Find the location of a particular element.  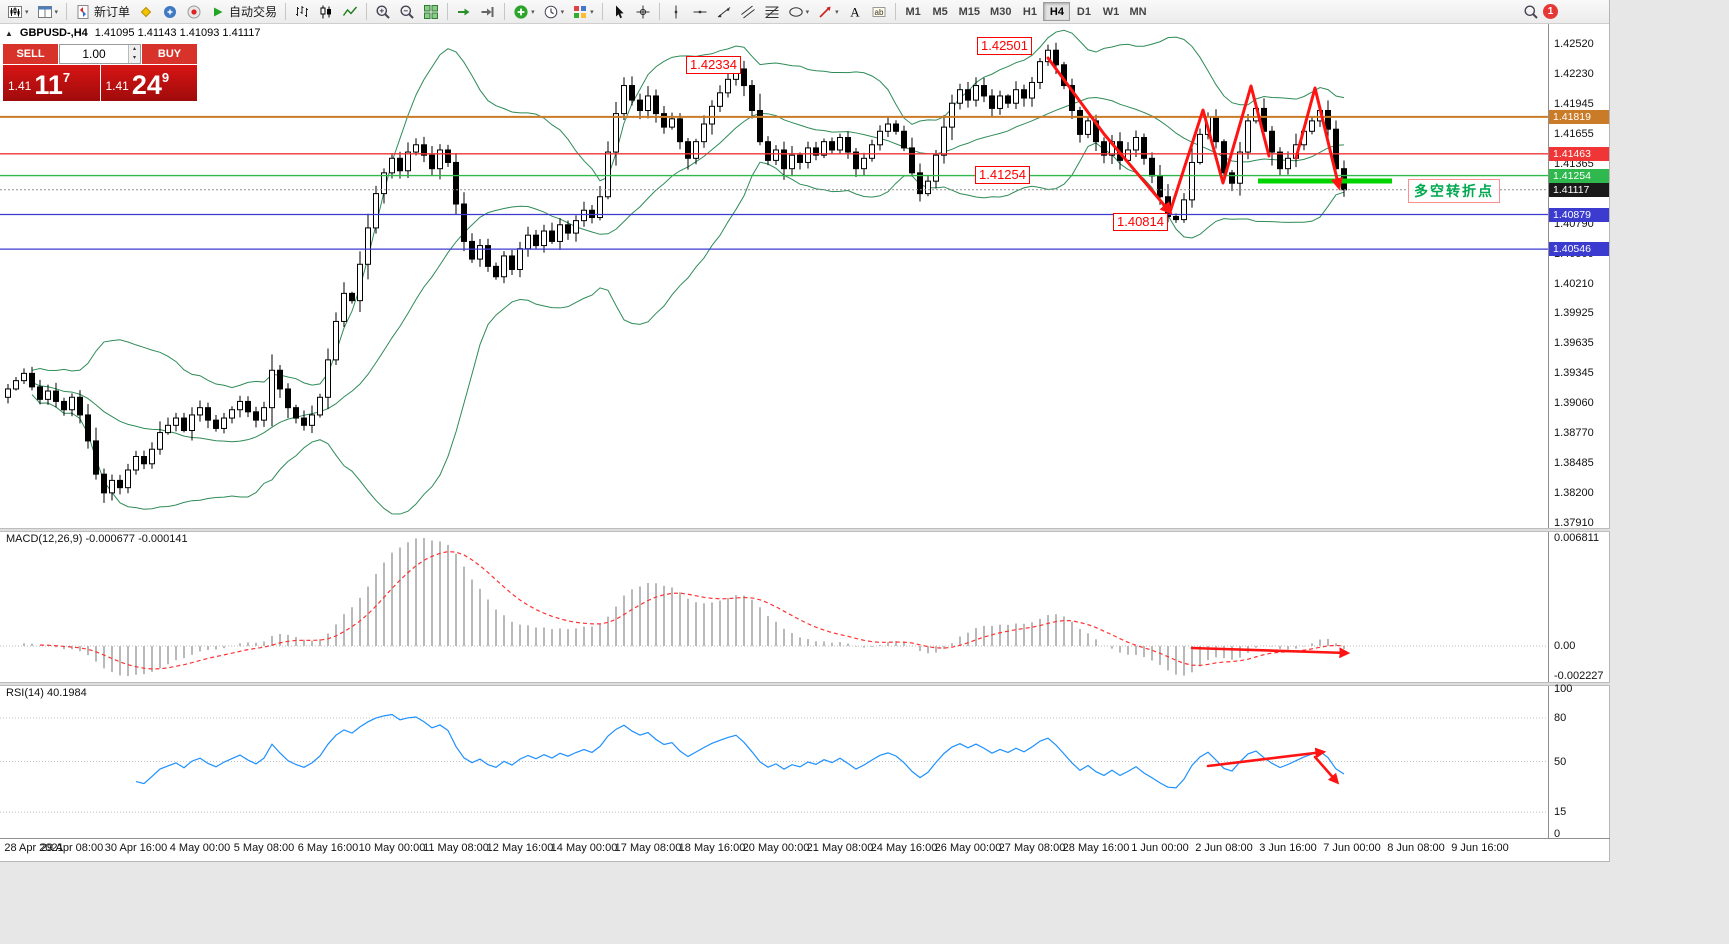

price-tick: 1.39345 is located at coordinates (1574, 373).